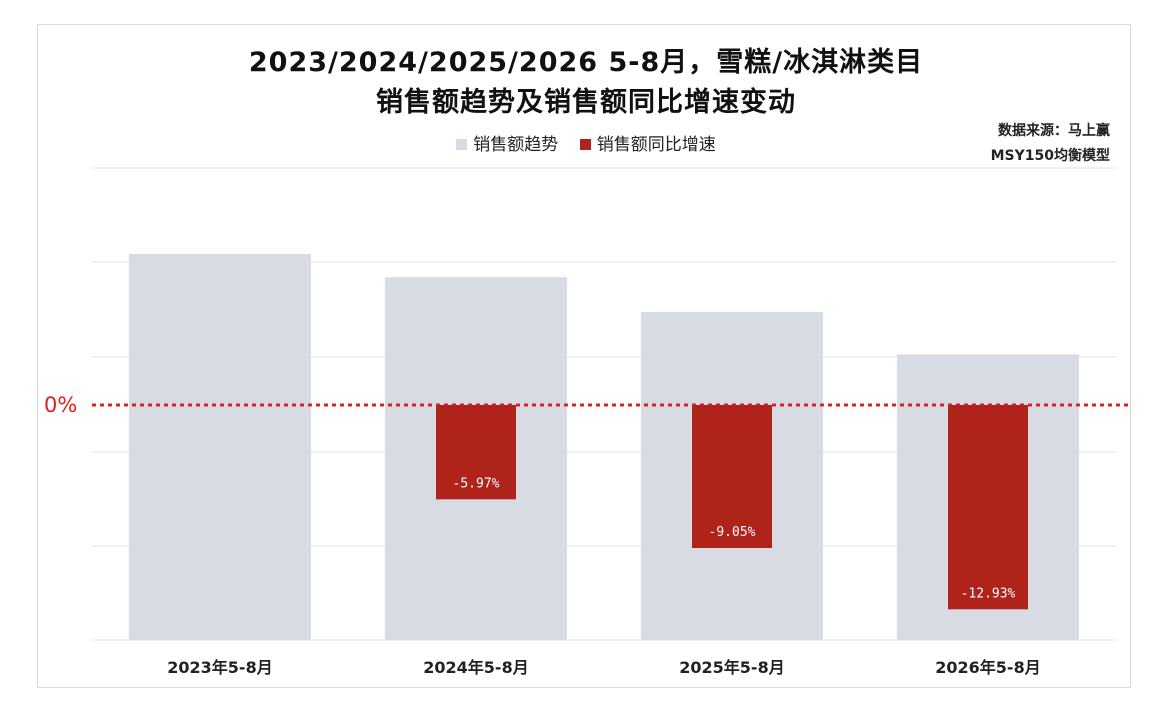  What do you see at coordinates (1050, 156) in the screenshot?
I see `source-line2: MSY150均衡模型` at bounding box center [1050, 156].